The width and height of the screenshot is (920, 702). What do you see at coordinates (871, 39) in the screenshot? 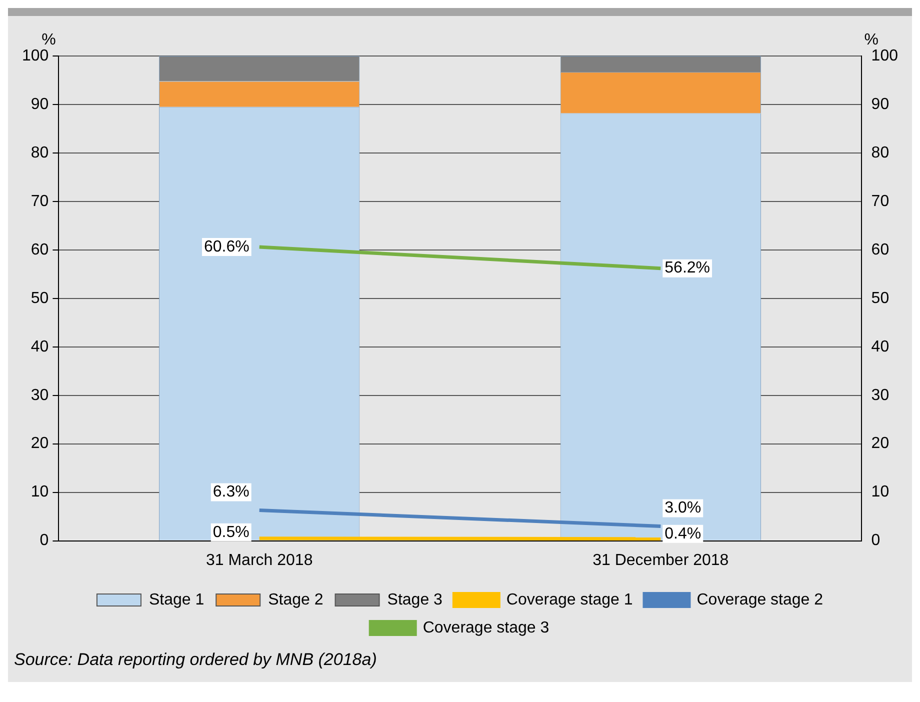
I see `y2-axis-title: %` at bounding box center [871, 39].